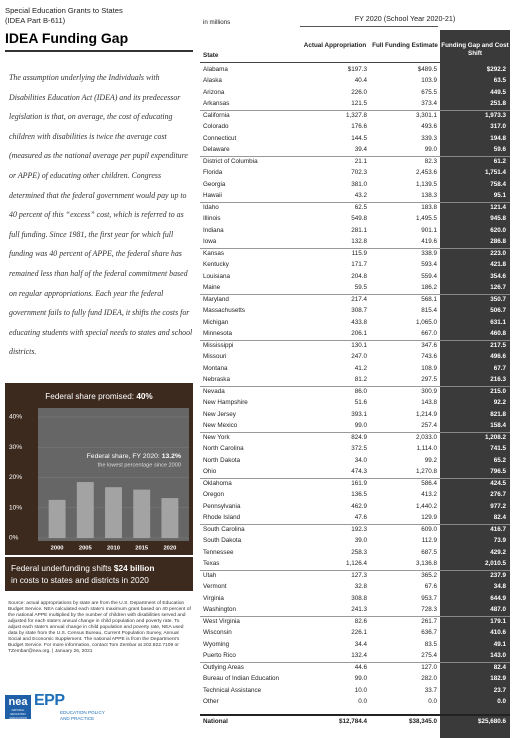 Image resolution: width=513 pixels, height=738 pixels. Describe the element at coordinates (217, 22) in the screenshot. I see `units: in millions` at that location.